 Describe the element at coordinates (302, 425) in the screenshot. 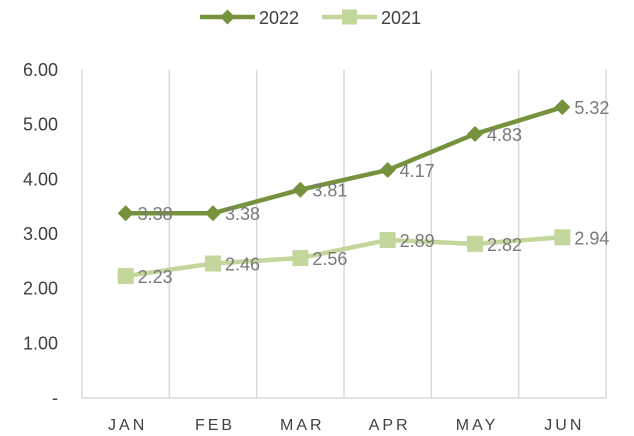

I see `x-tick-label: MAR` at that location.